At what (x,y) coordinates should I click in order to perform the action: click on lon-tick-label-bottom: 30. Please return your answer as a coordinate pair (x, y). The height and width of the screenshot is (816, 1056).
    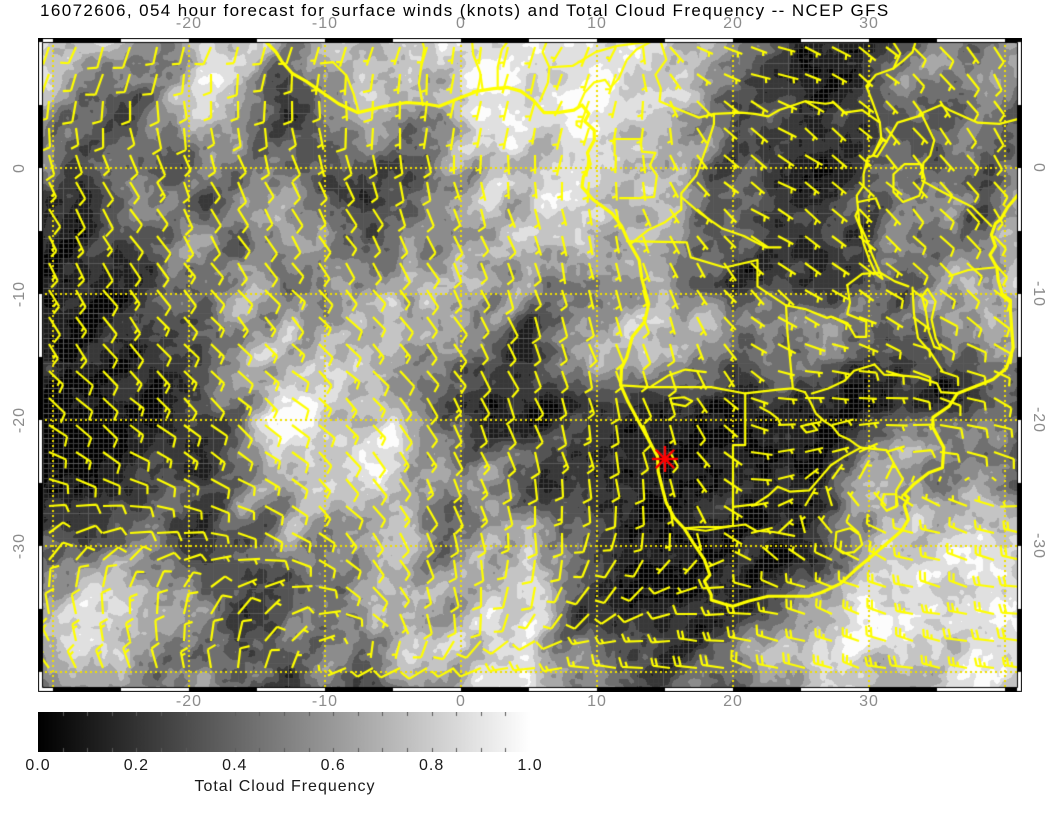
    Looking at the image, I should click on (869, 701).